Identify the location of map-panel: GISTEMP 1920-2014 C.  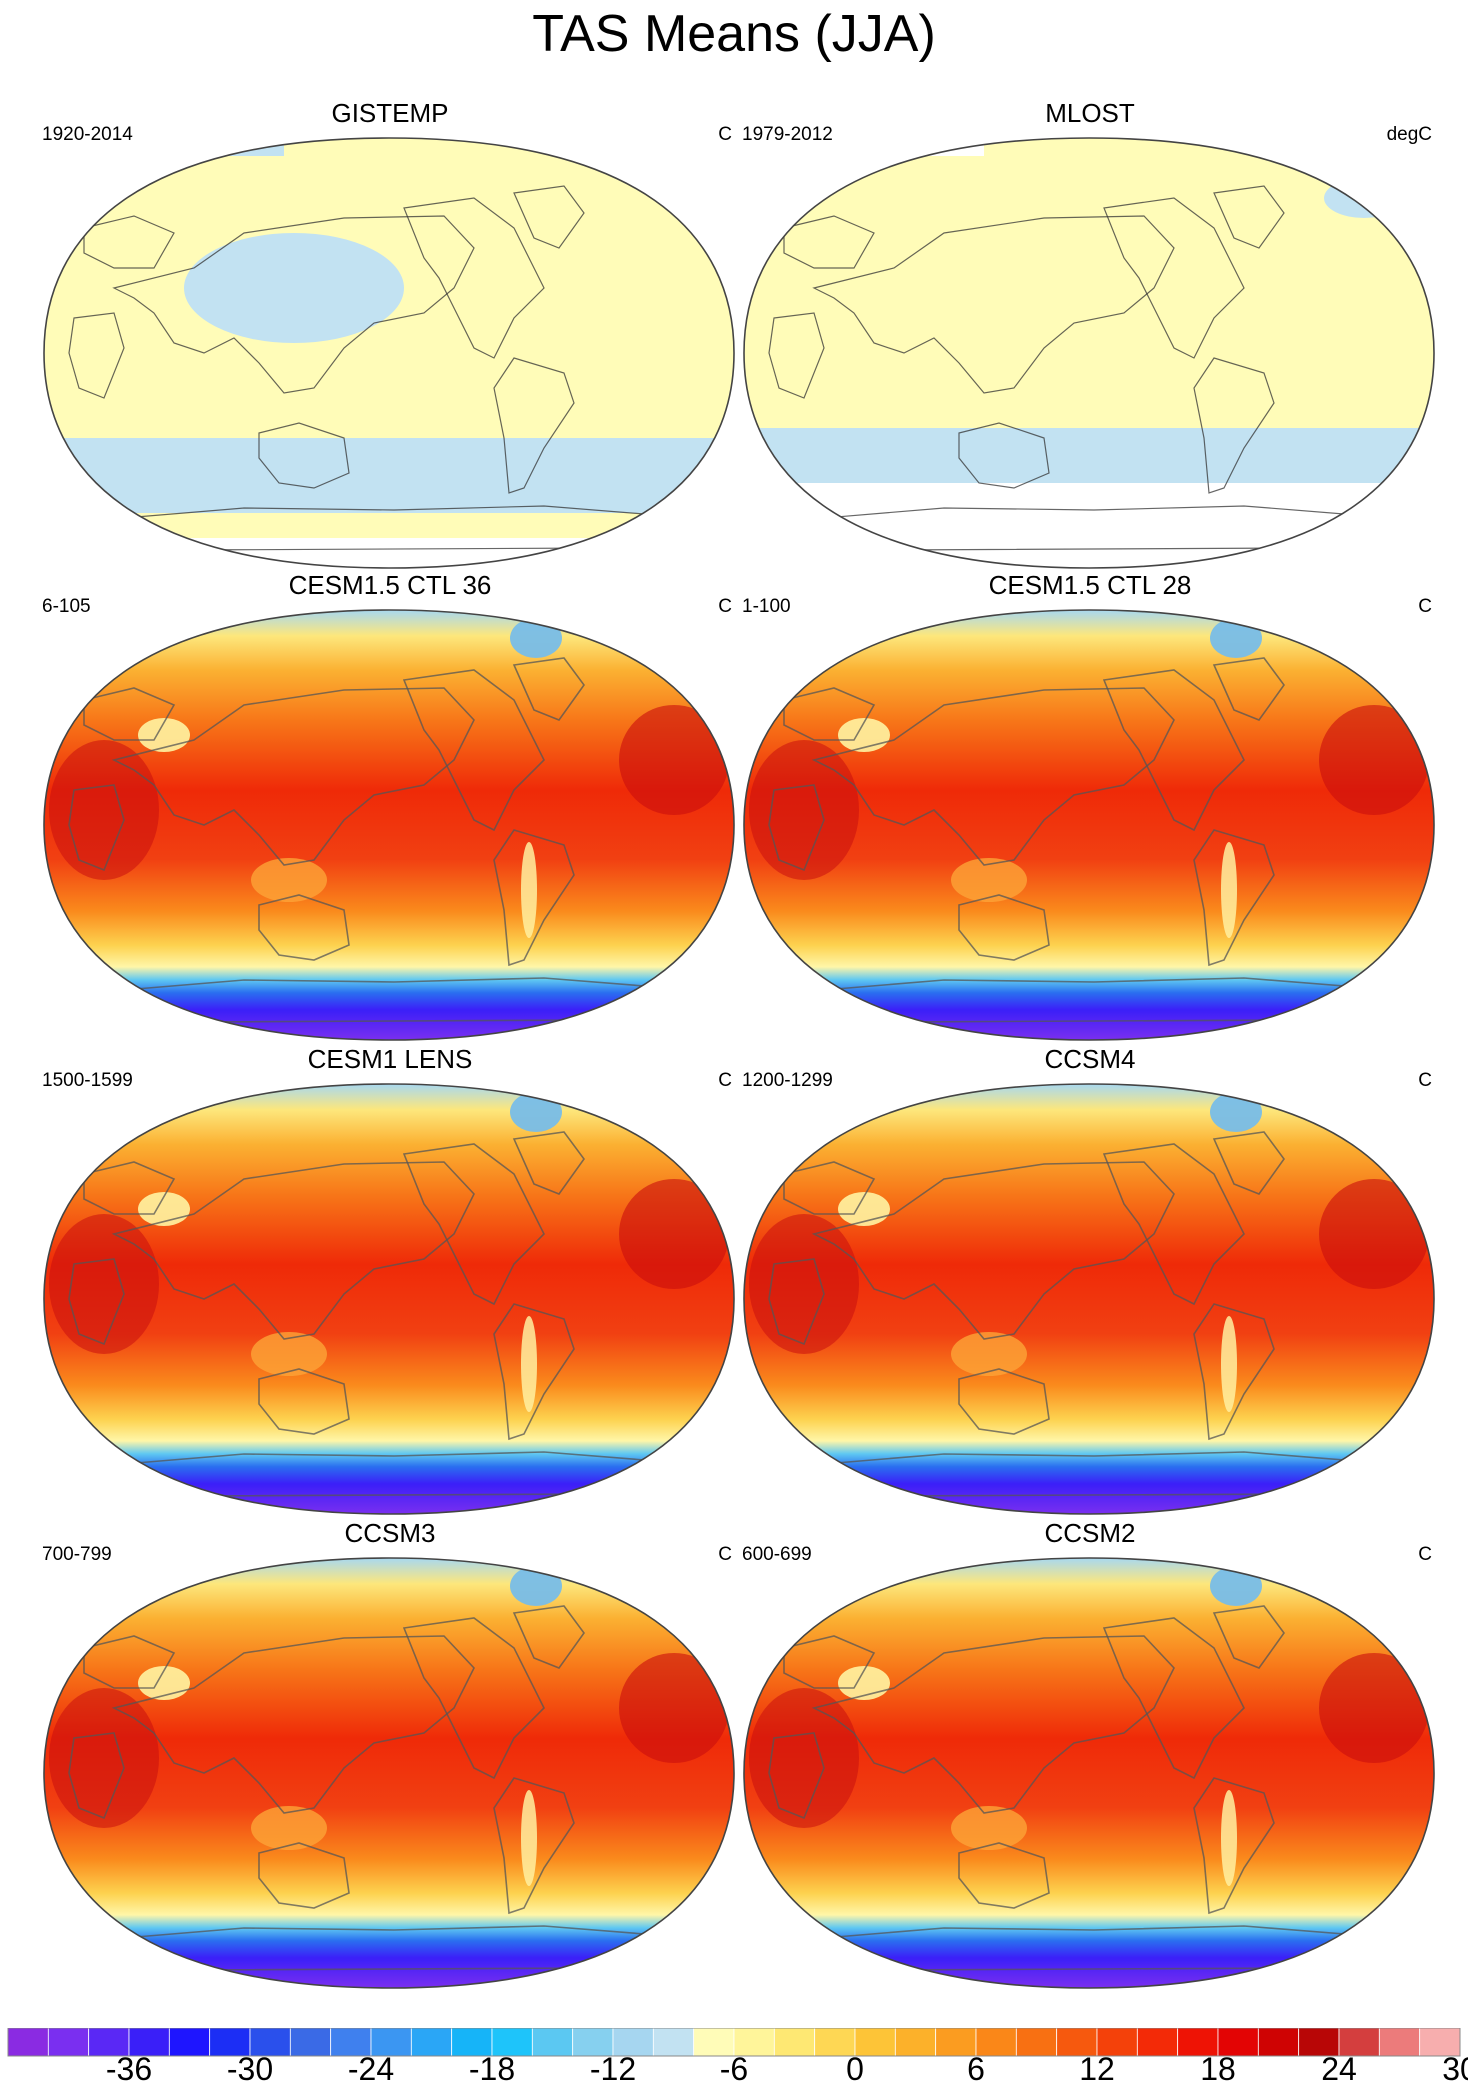
(390, 333).